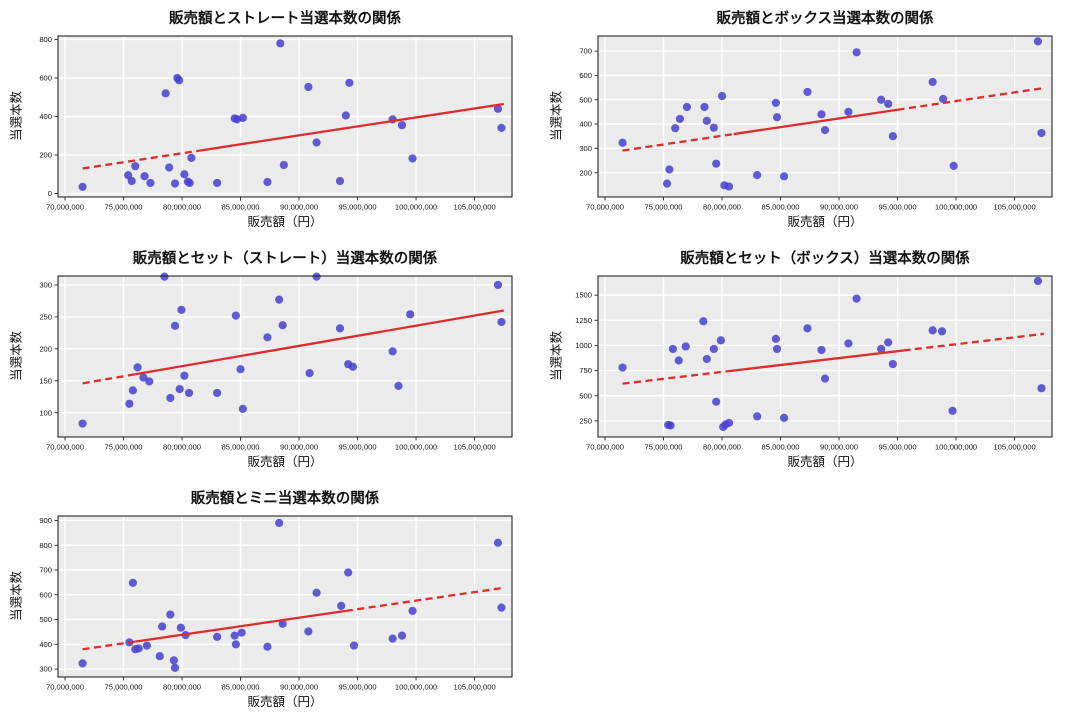  I want to click on x-axis-label-mini: 販売額（円）, so click(285, 702).